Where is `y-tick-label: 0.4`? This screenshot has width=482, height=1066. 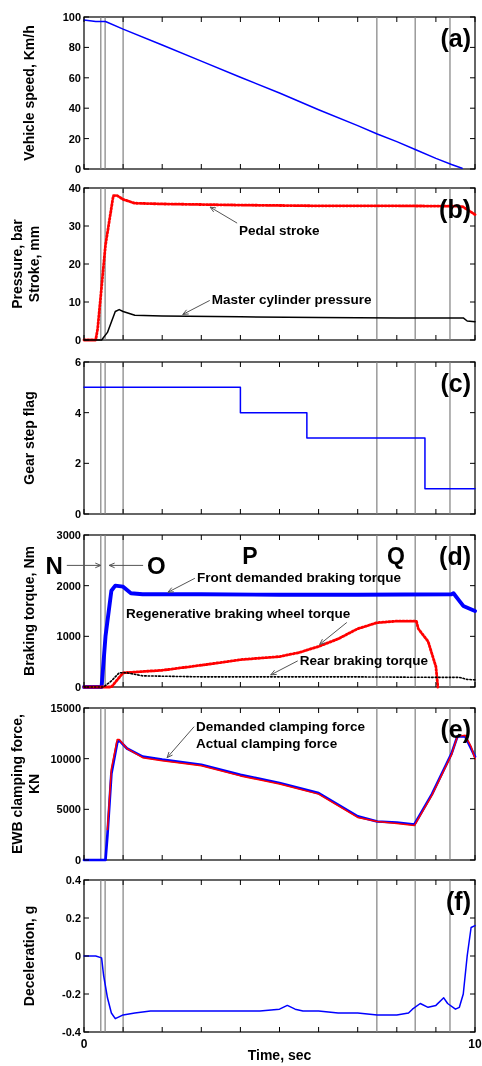 y-tick-label: 0.4 is located at coordinates (73, 880).